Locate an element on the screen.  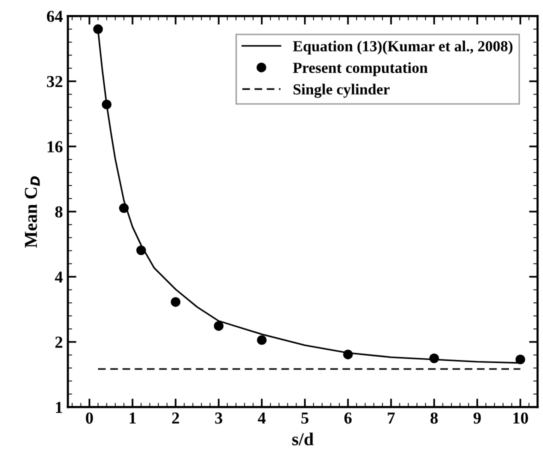
y-tick-label: 8 is located at coordinates (58, 212).